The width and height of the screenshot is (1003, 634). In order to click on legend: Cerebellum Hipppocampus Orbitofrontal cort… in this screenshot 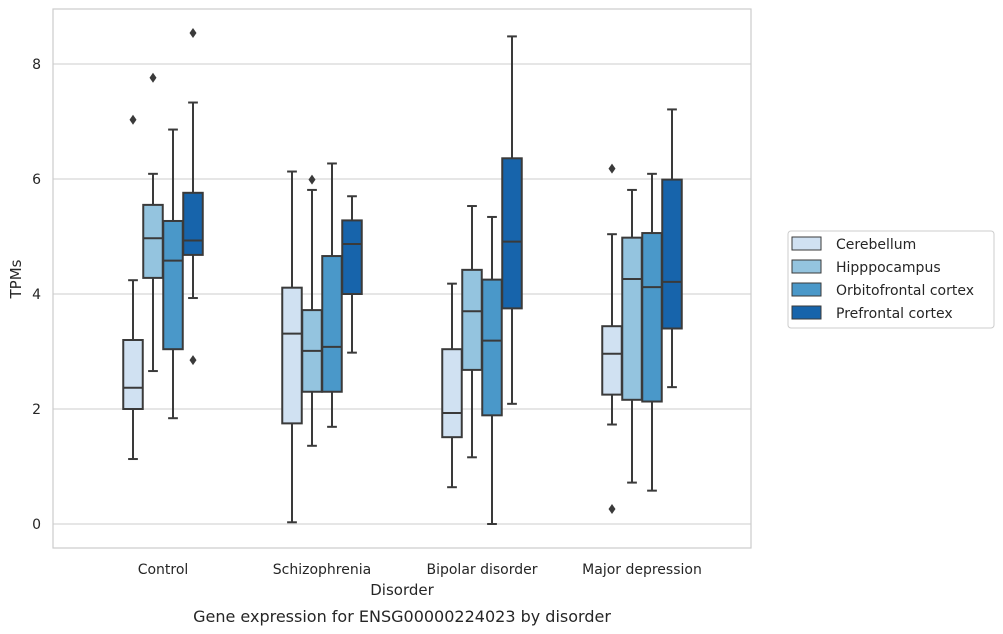, I will do `click(891, 279)`.